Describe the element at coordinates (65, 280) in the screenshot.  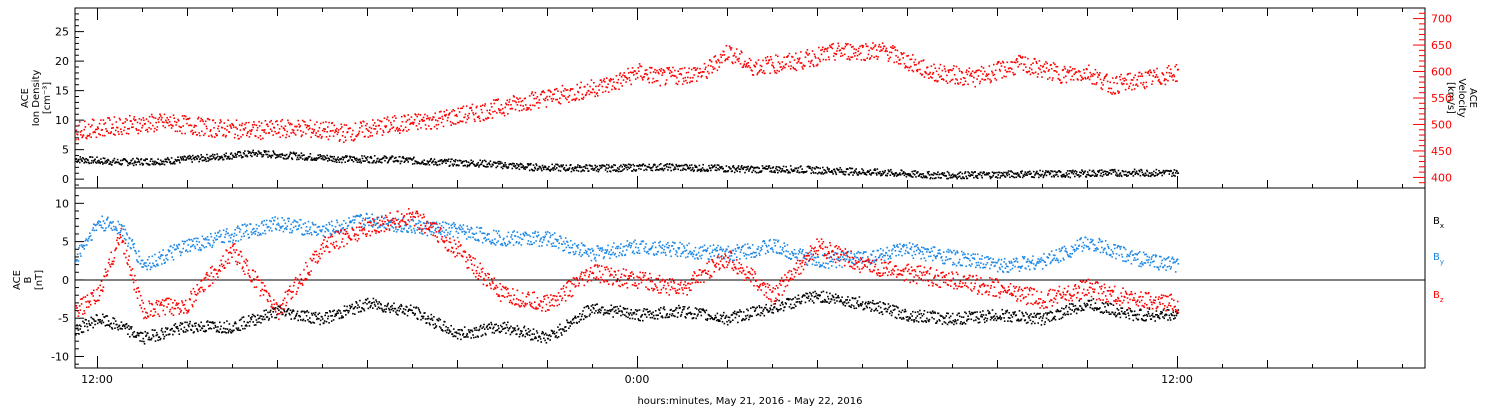
I see `b-tick-label: 0` at that location.